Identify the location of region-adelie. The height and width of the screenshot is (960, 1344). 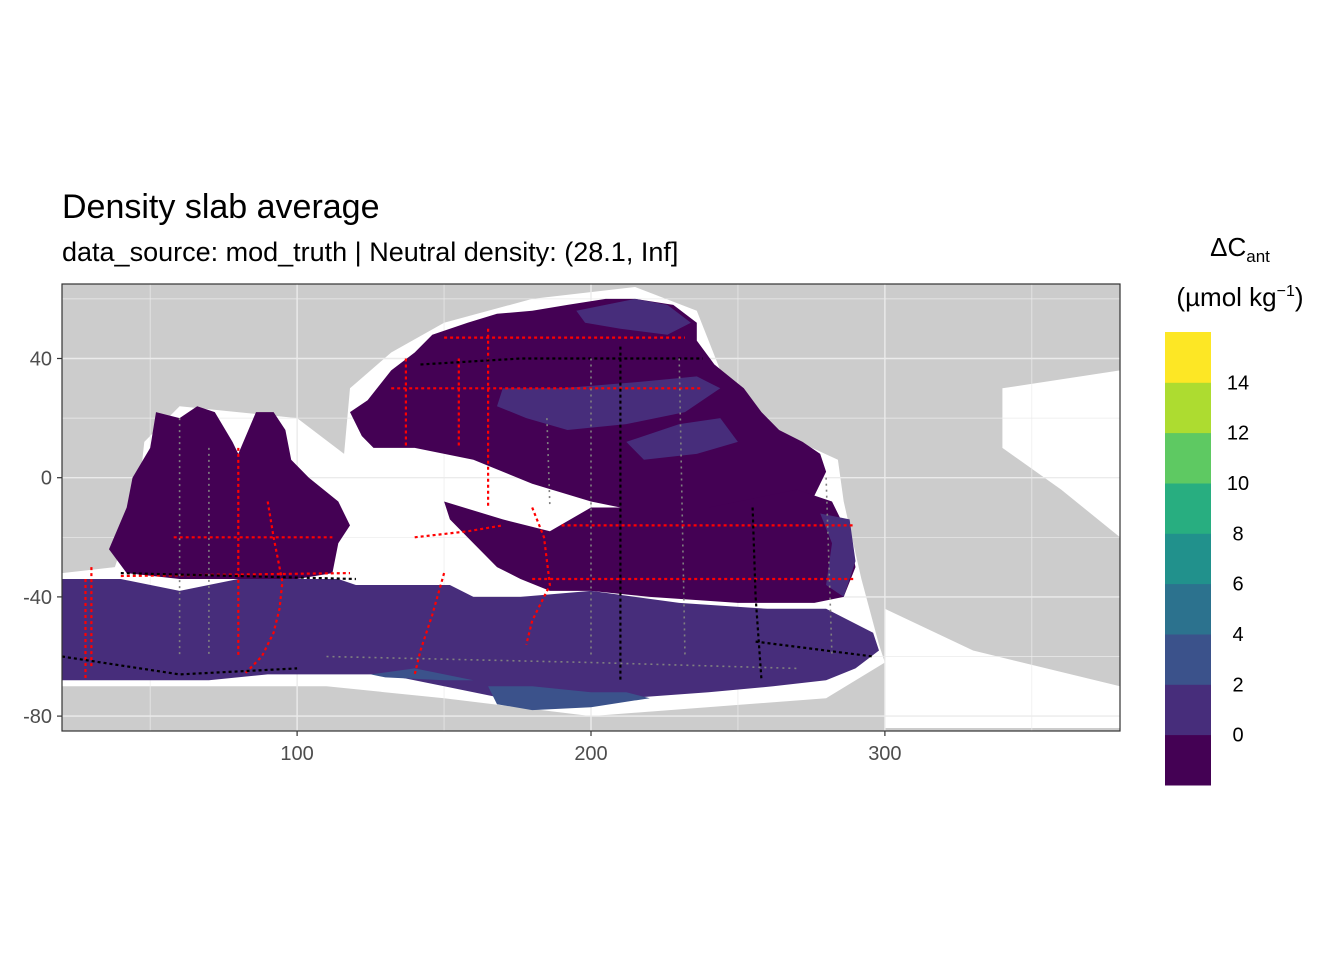
(422, 674).